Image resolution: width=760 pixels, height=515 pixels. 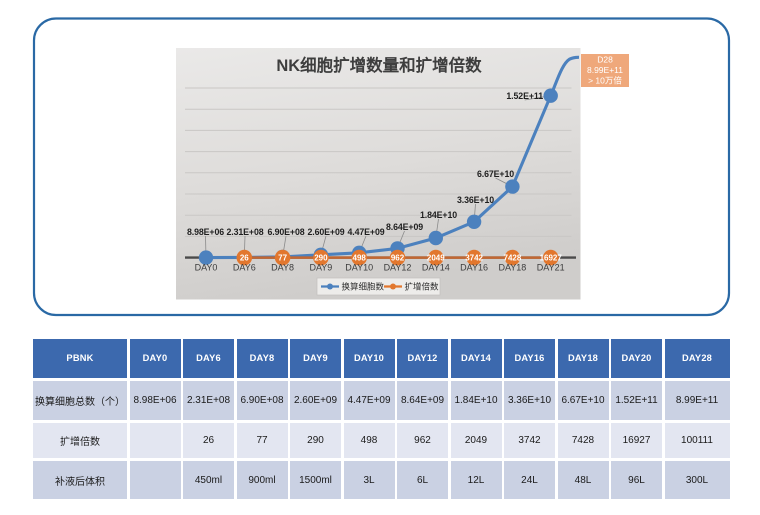 I want to click on svg-text: 26, so click(x=244, y=258).